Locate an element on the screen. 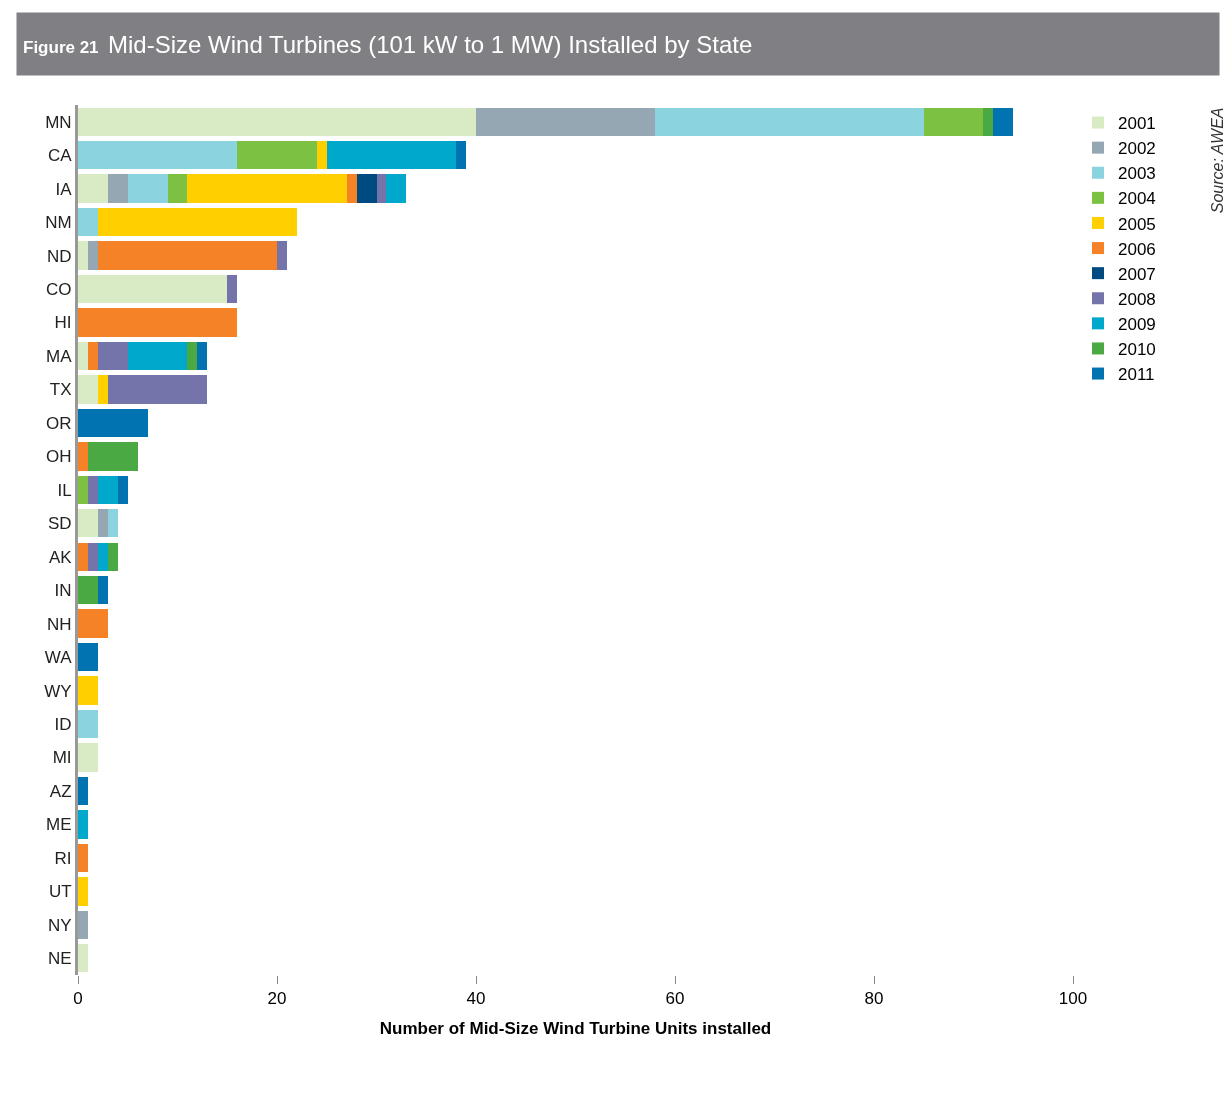  legend-label: 2009 is located at coordinates (1136, 324).